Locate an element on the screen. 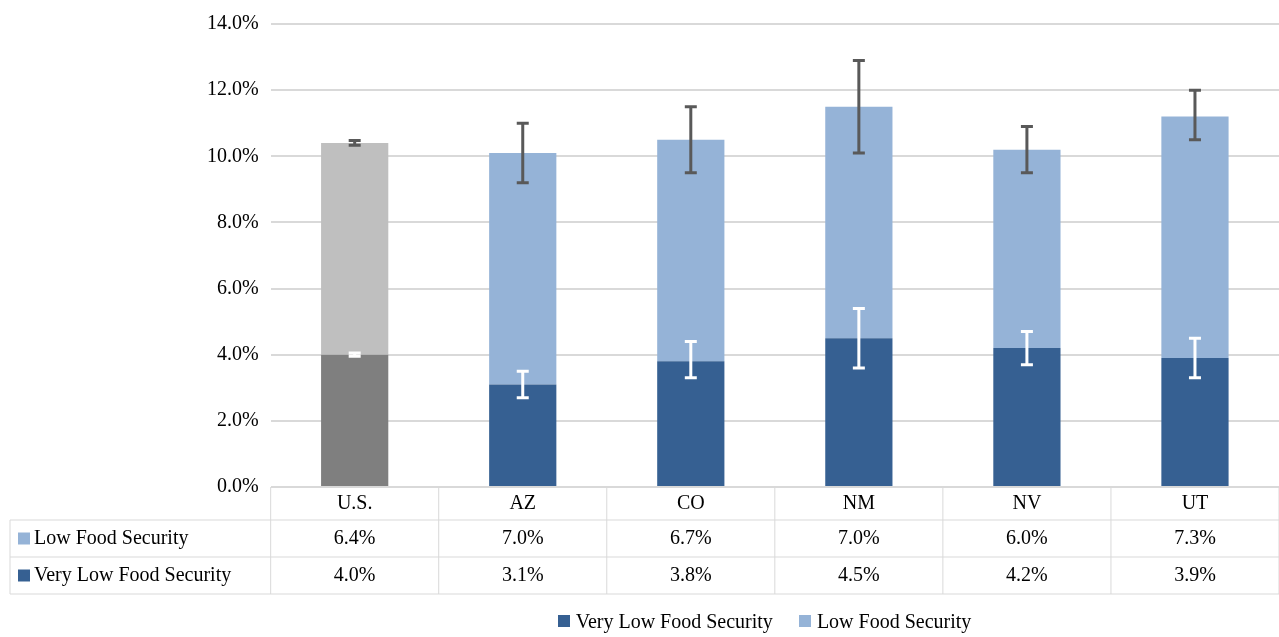 The image size is (1279, 637). y-tick-label: 2.0% is located at coordinates (237, 419).